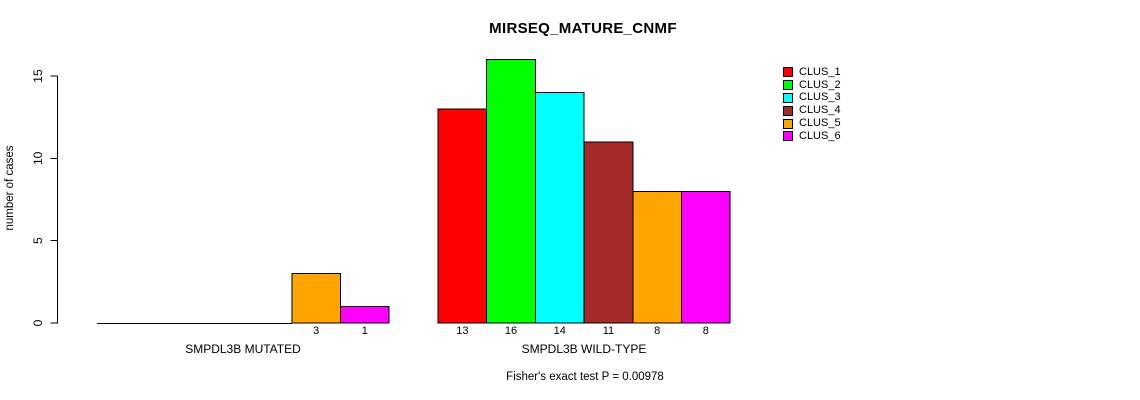 This screenshot has width=1140, height=400. Describe the element at coordinates (820, 110) in the screenshot. I see `legend-label-clus-4: CLUS_4` at that location.